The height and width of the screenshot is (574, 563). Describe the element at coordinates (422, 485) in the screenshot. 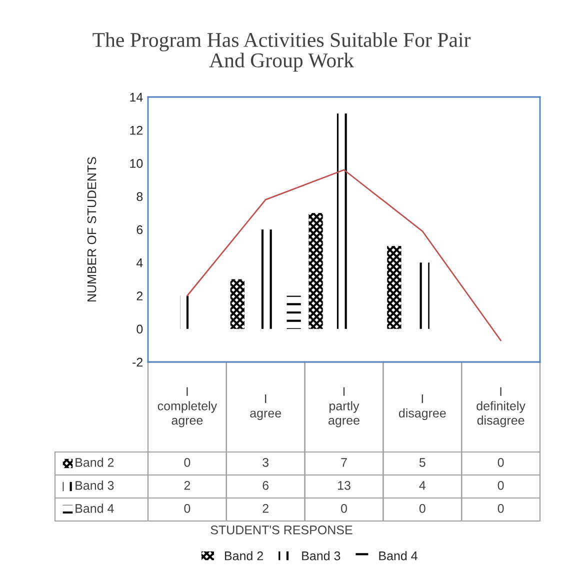

I see `data-label: 4` at that location.